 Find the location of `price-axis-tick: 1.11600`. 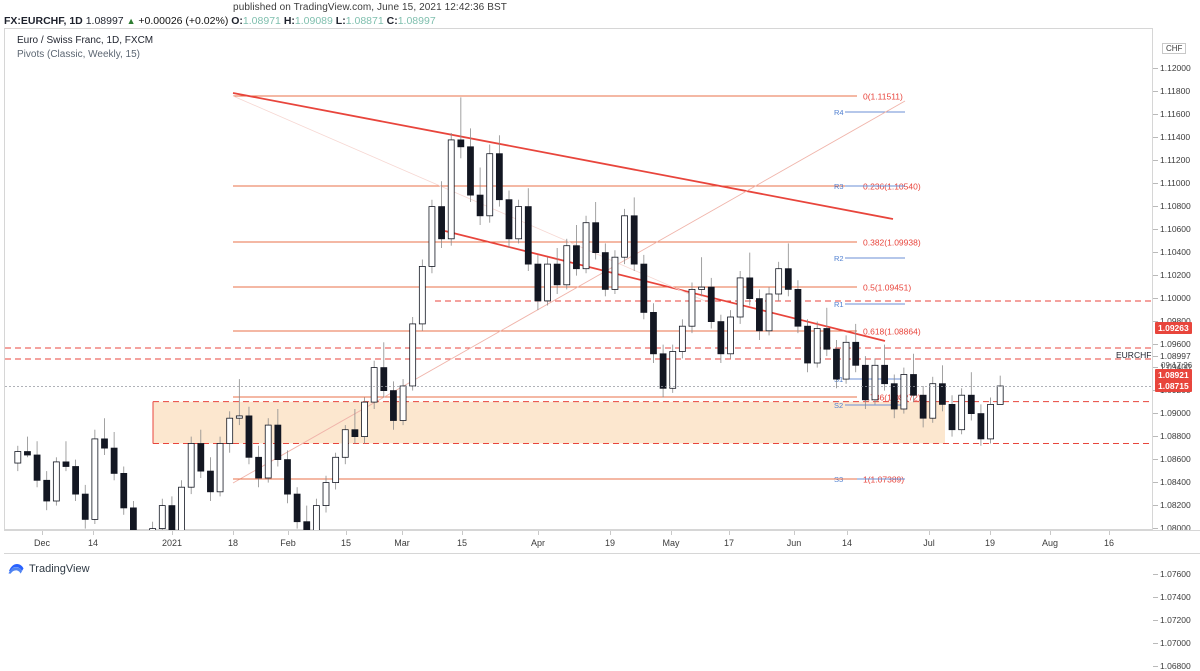

price-axis-tick: 1.11600 is located at coordinates (1171, 114).